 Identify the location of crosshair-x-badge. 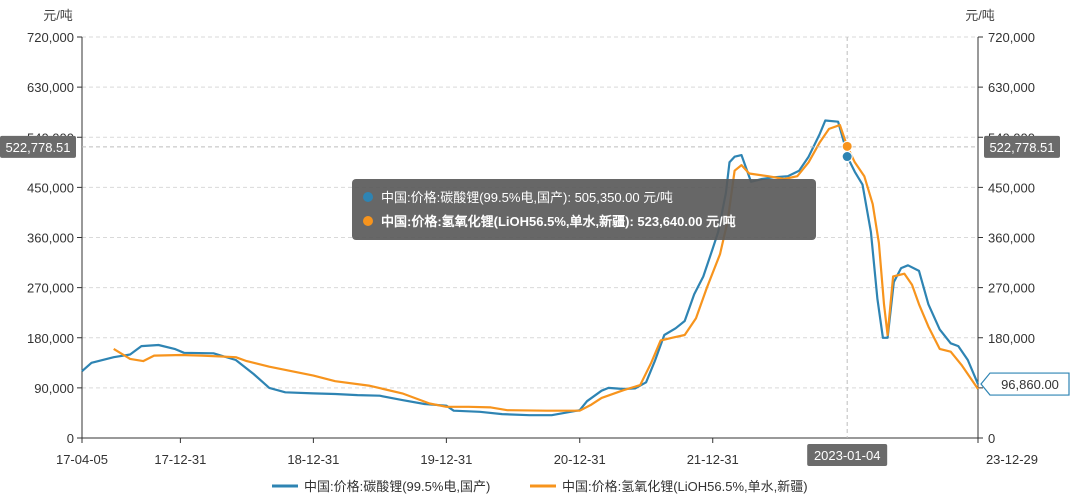
(847, 455).